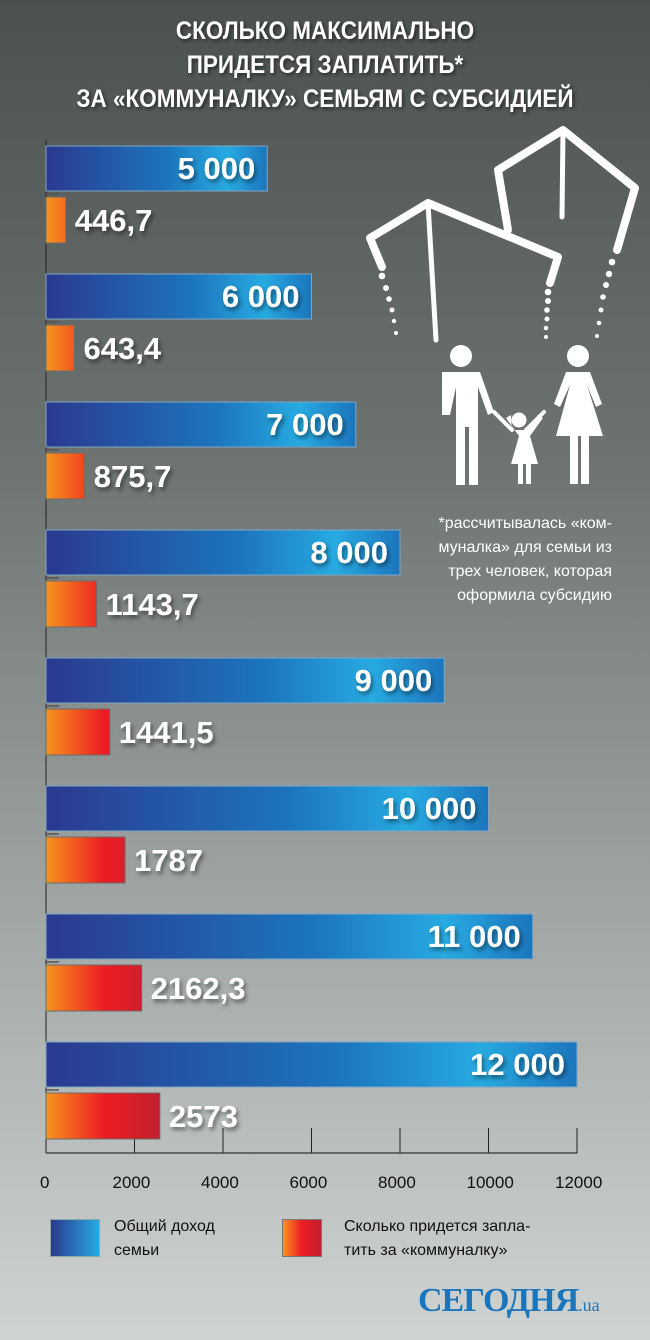  What do you see at coordinates (325, 31) in the screenshot?
I see `title-line: СКОЛЬКО МАКСИМАЛЬНО` at bounding box center [325, 31].